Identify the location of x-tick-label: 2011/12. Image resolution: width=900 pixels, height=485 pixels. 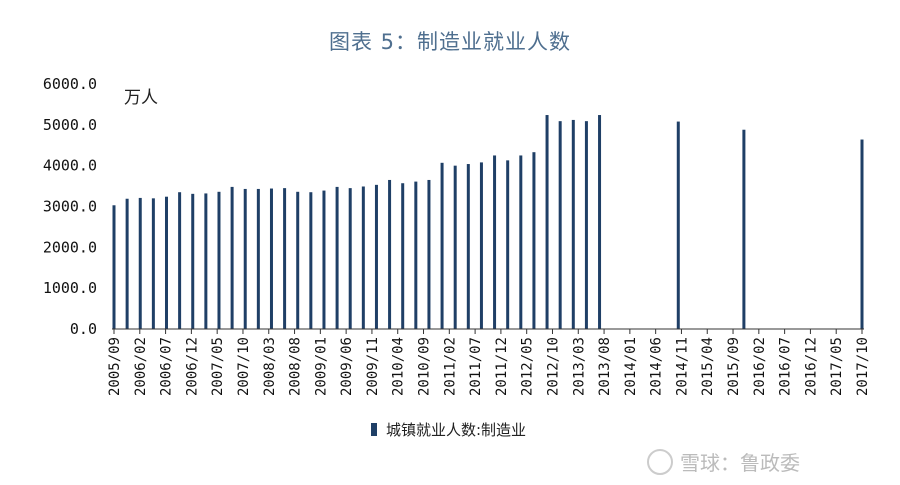
(502, 366).